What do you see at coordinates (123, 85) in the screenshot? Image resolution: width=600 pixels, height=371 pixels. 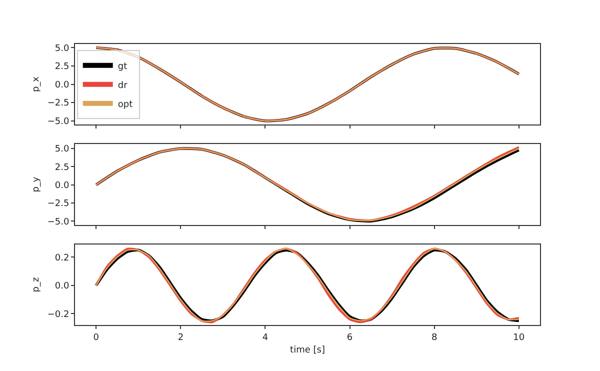 I see `legend-label: dr` at bounding box center [123, 85].